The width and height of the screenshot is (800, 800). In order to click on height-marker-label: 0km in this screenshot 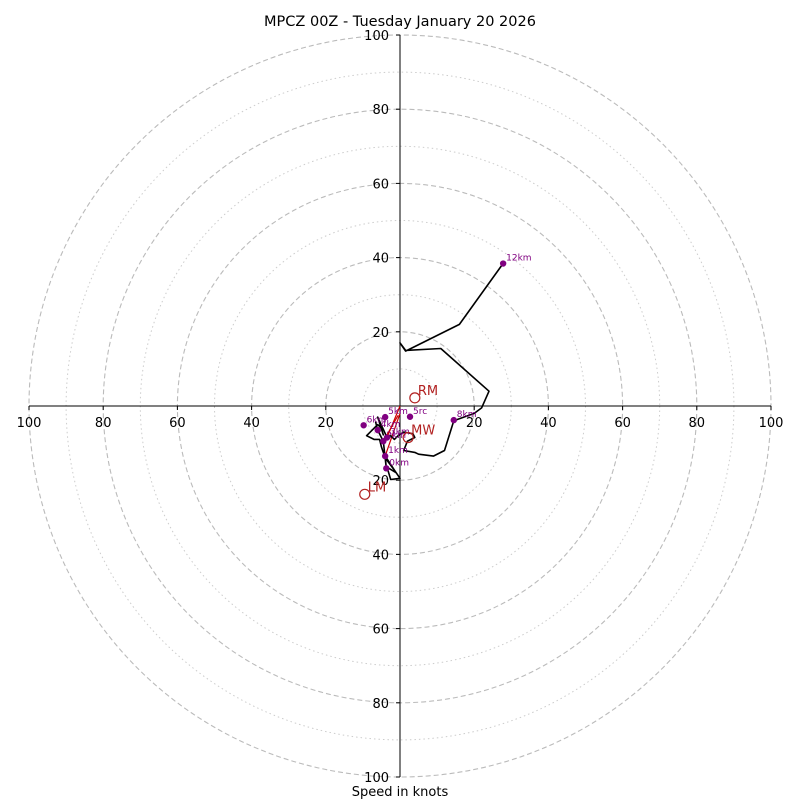, I will do `click(399, 463)`.